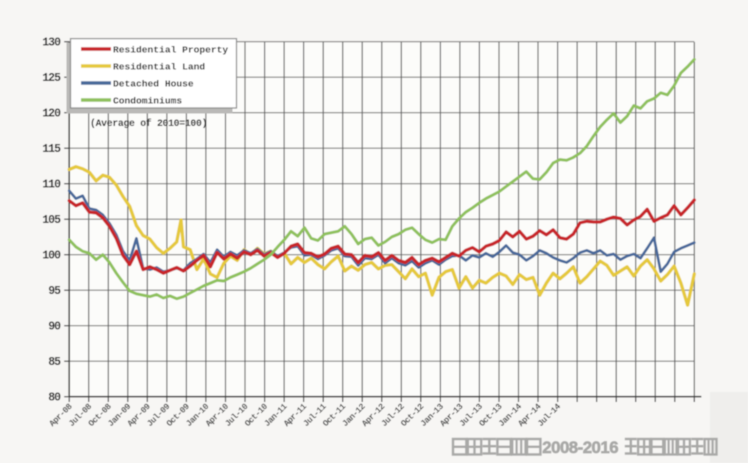 This screenshot has width=748, height=463. Describe the element at coordinates (148, 123) in the screenshot. I see `svg-text: (Average of 2010=100)` at that location.